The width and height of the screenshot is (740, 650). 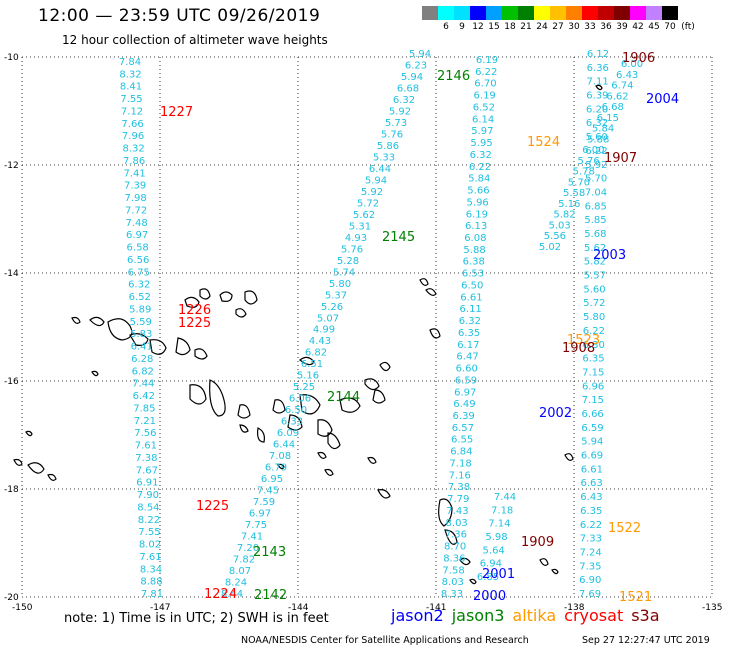 I want to click on wave-height-value: 8.33, so click(x=452, y=594).